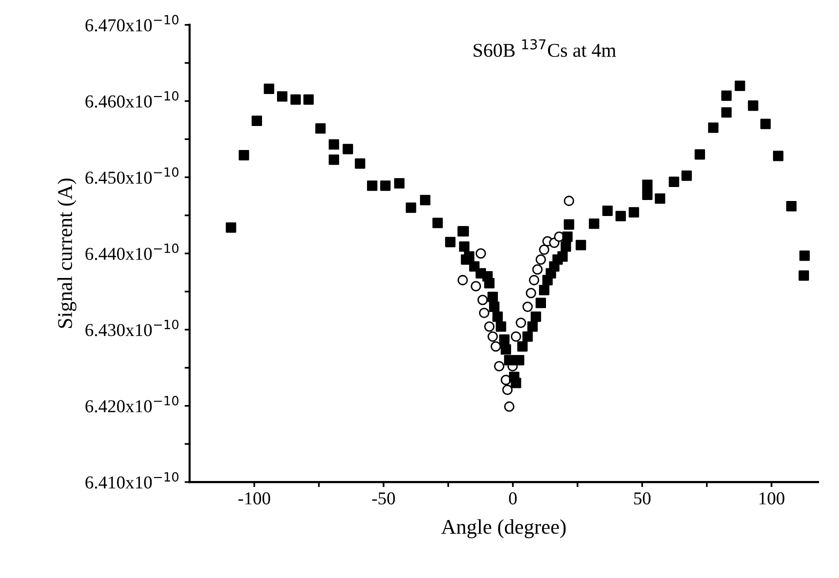 This screenshot has height=578, width=839. What do you see at coordinates (132, 328) in the screenshot?
I see `y-tick-label: 6.430x10$^{−10}$` at bounding box center [132, 328].